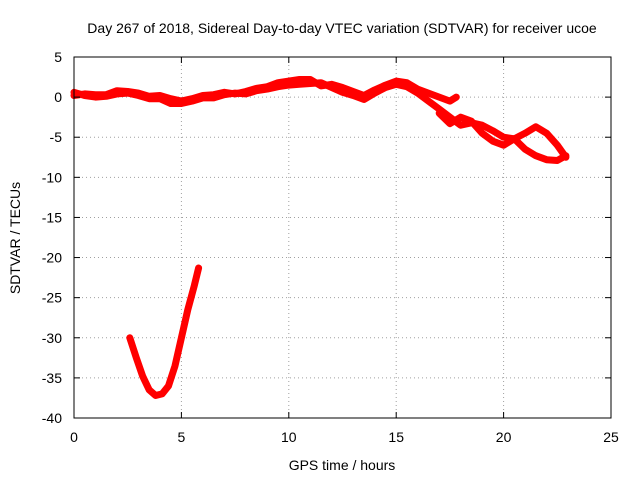 The width and height of the screenshot is (640, 480). Describe the element at coordinates (52, 418) in the screenshot. I see `y-tick-label: -40` at that location.